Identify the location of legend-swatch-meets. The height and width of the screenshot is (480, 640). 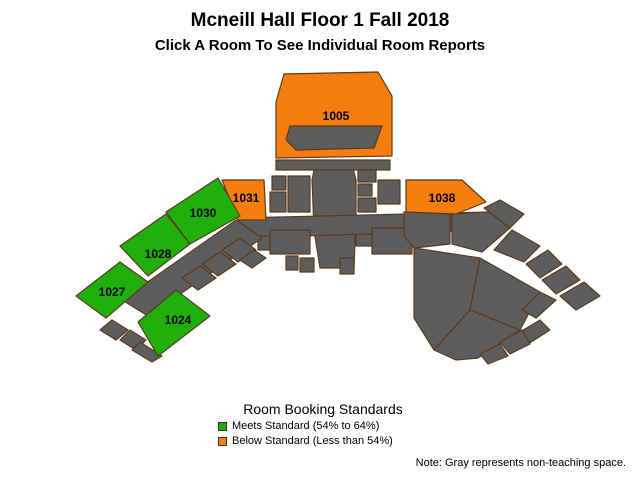
(222, 426).